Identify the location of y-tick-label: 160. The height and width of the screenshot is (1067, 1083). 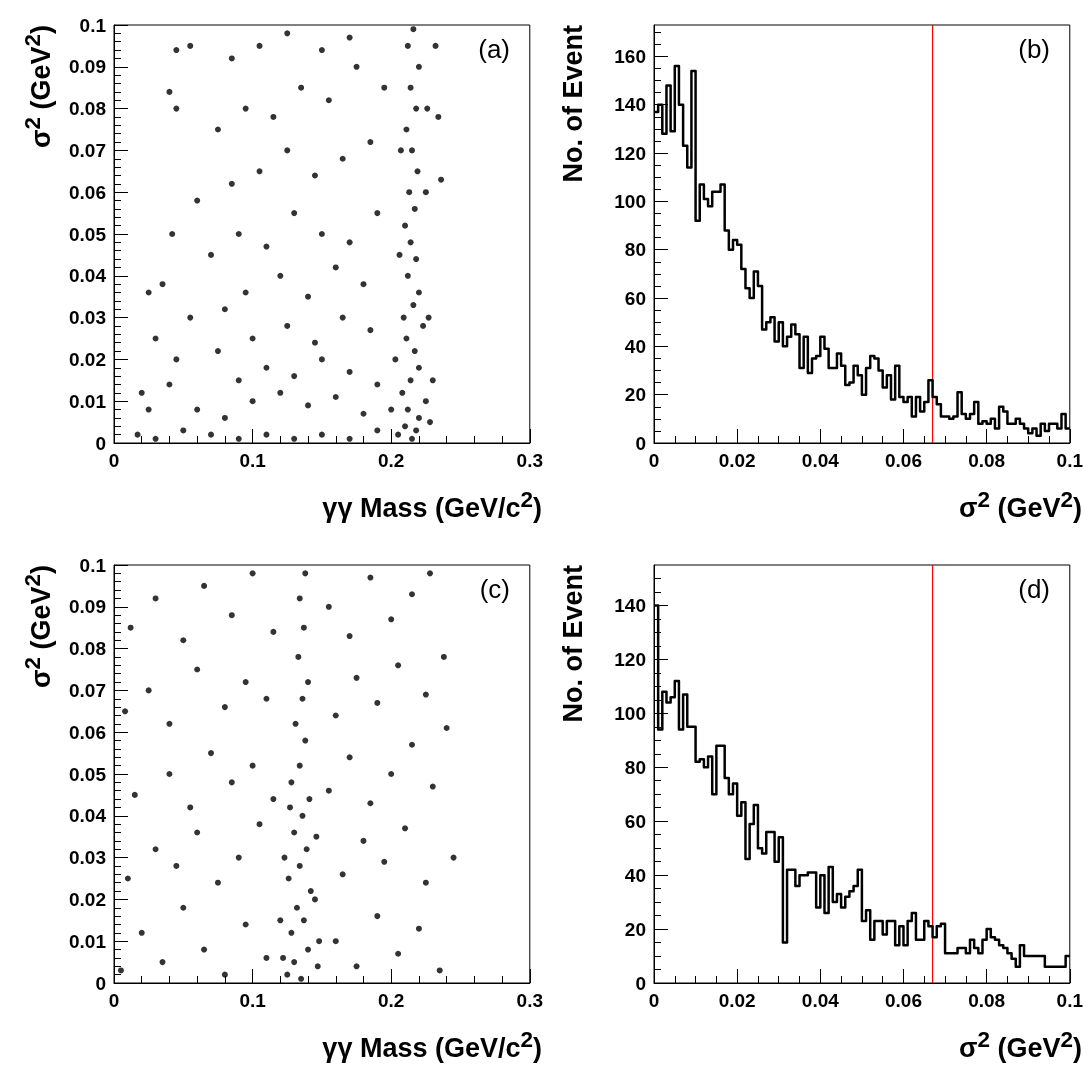
(630, 56).